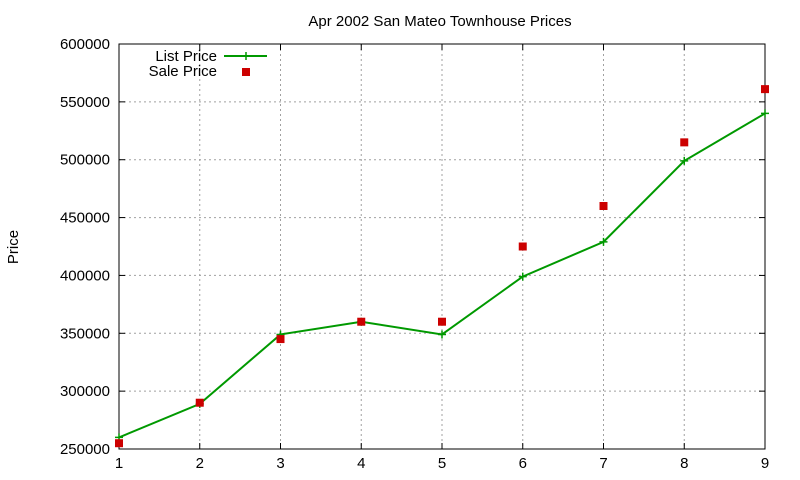 This screenshot has width=800, height=480. I want to click on legend: List Price Sale Price, so click(208, 64).